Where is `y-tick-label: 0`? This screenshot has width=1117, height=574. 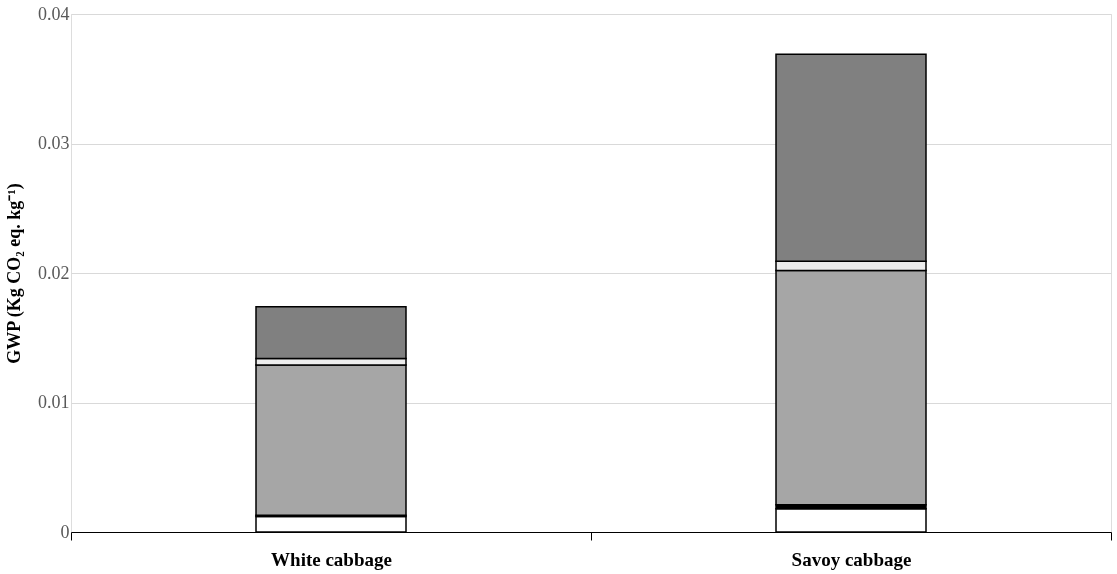 y-tick-label: 0 is located at coordinates (65, 531).